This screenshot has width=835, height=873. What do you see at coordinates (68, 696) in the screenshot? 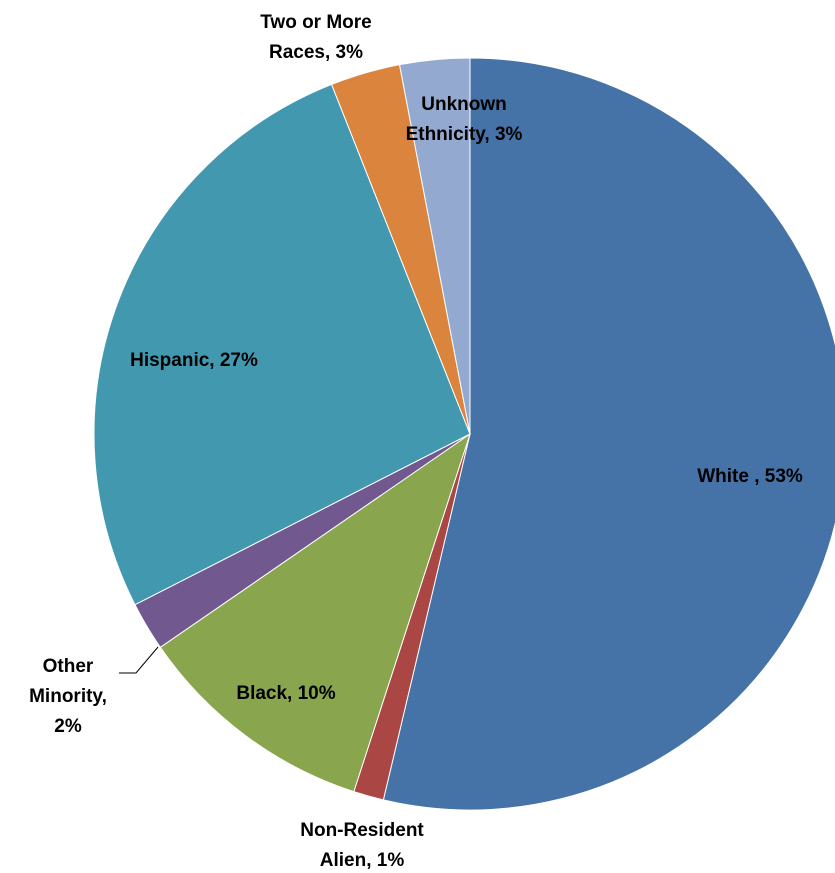
I see `data-label-other-minority: Other Minority, 2%` at bounding box center [68, 696].